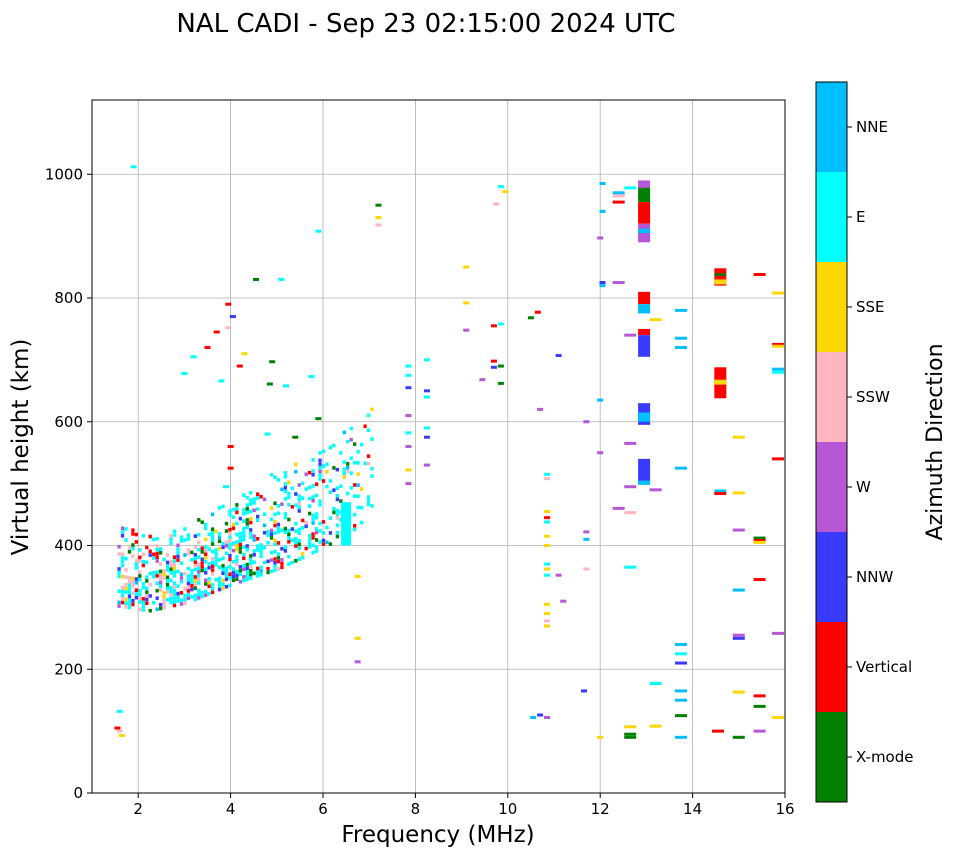 The image size is (958, 857). What do you see at coordinates (872, 127) in the screenshot?
I see `colorbar-category-label: NNE` at bounding box center [872, 127].